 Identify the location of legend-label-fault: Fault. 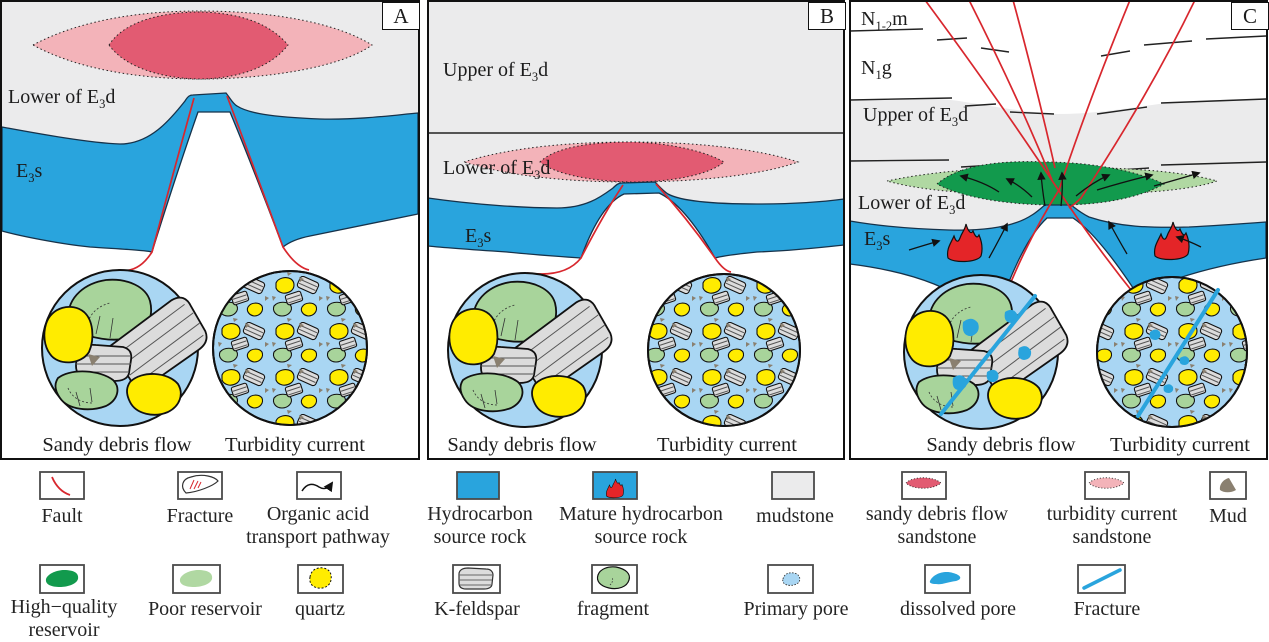
(62, 516).